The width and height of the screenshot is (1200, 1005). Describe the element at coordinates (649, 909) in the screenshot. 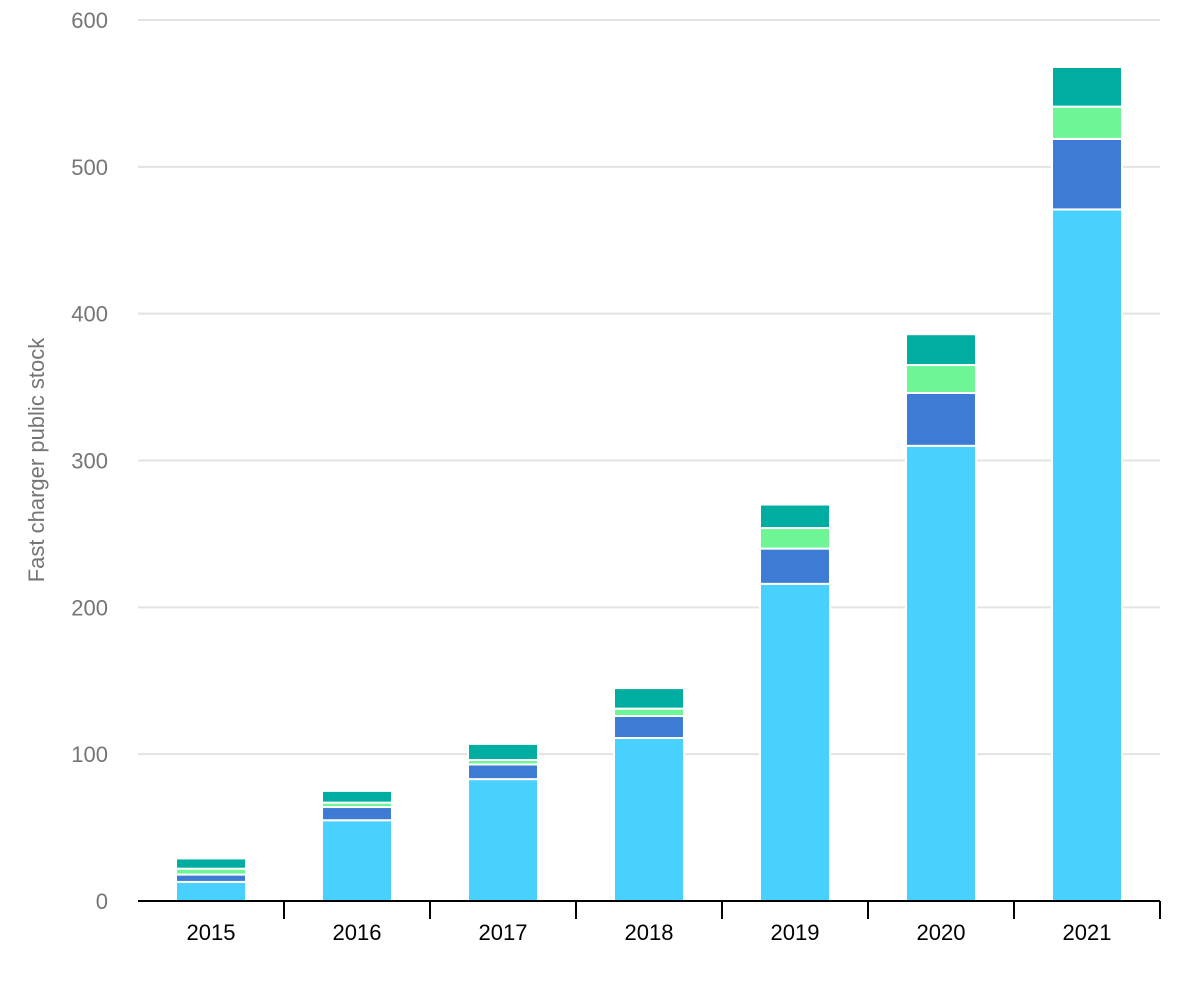

I see `x-axis` at that location.